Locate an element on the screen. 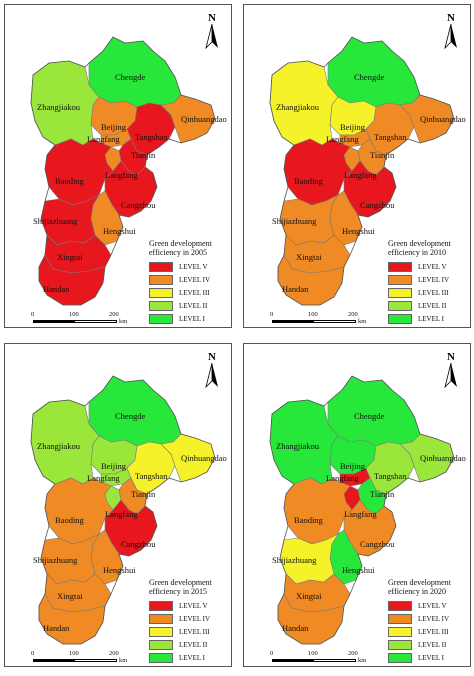 The width and height of the screenshot is (474, 676). city-label-chengde: Chengde is located at coordinates (369, 77).